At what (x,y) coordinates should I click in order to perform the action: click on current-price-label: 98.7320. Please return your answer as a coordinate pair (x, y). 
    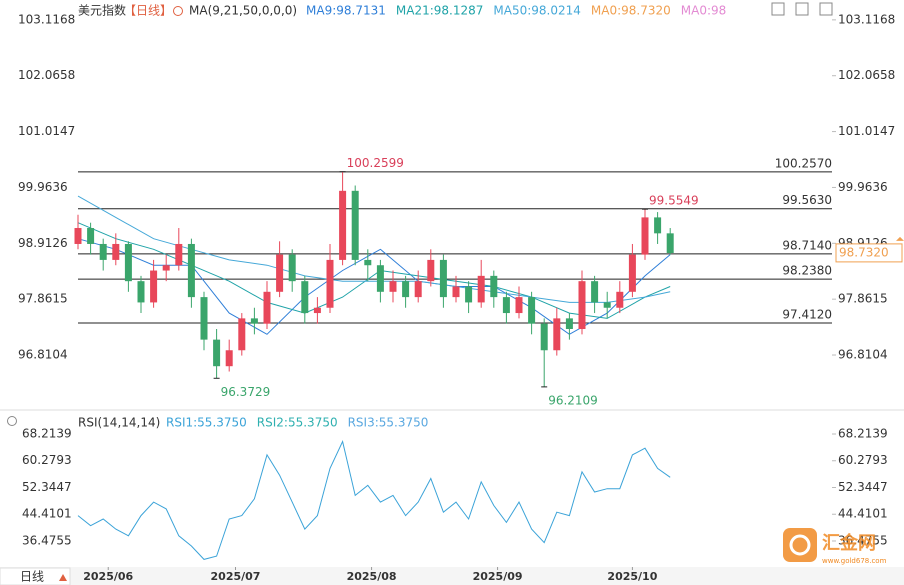
    Looking at the image, I should click on (864, 252).